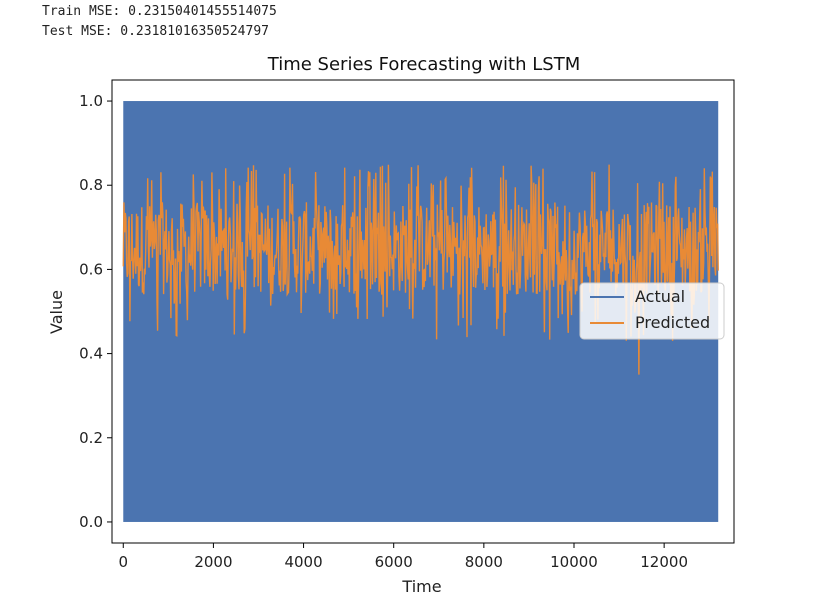 The image size is (822, 612). Describe the element at coordinates (123, 562) in the screenshot. I see `x-tick-label: 0` at that location.